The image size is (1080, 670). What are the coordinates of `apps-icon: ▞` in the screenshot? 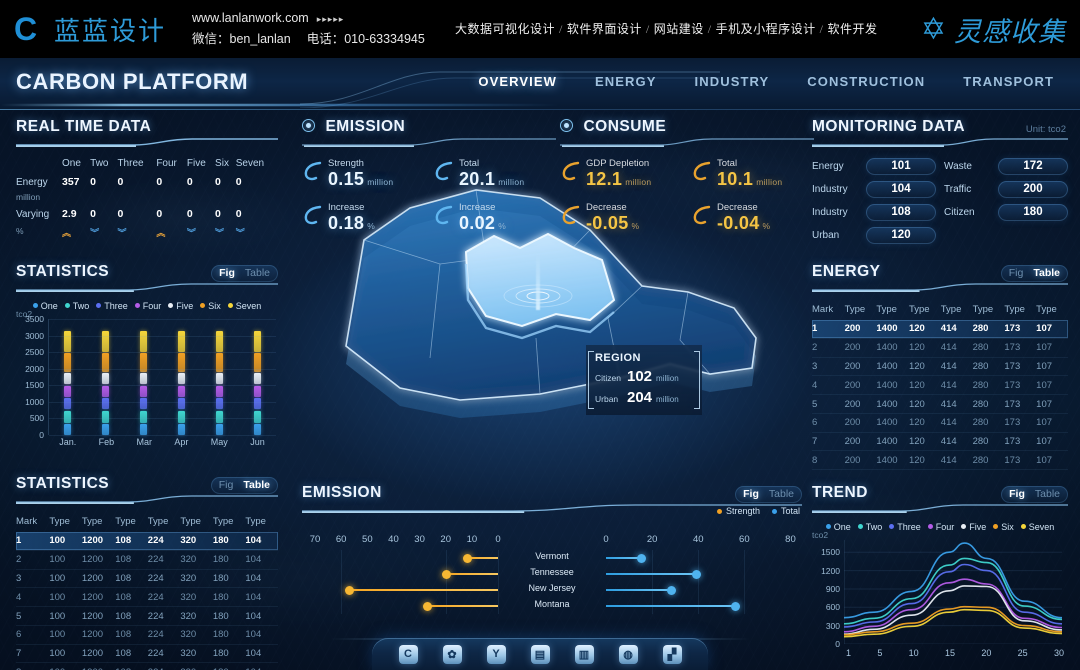 It's located at (672, 654).